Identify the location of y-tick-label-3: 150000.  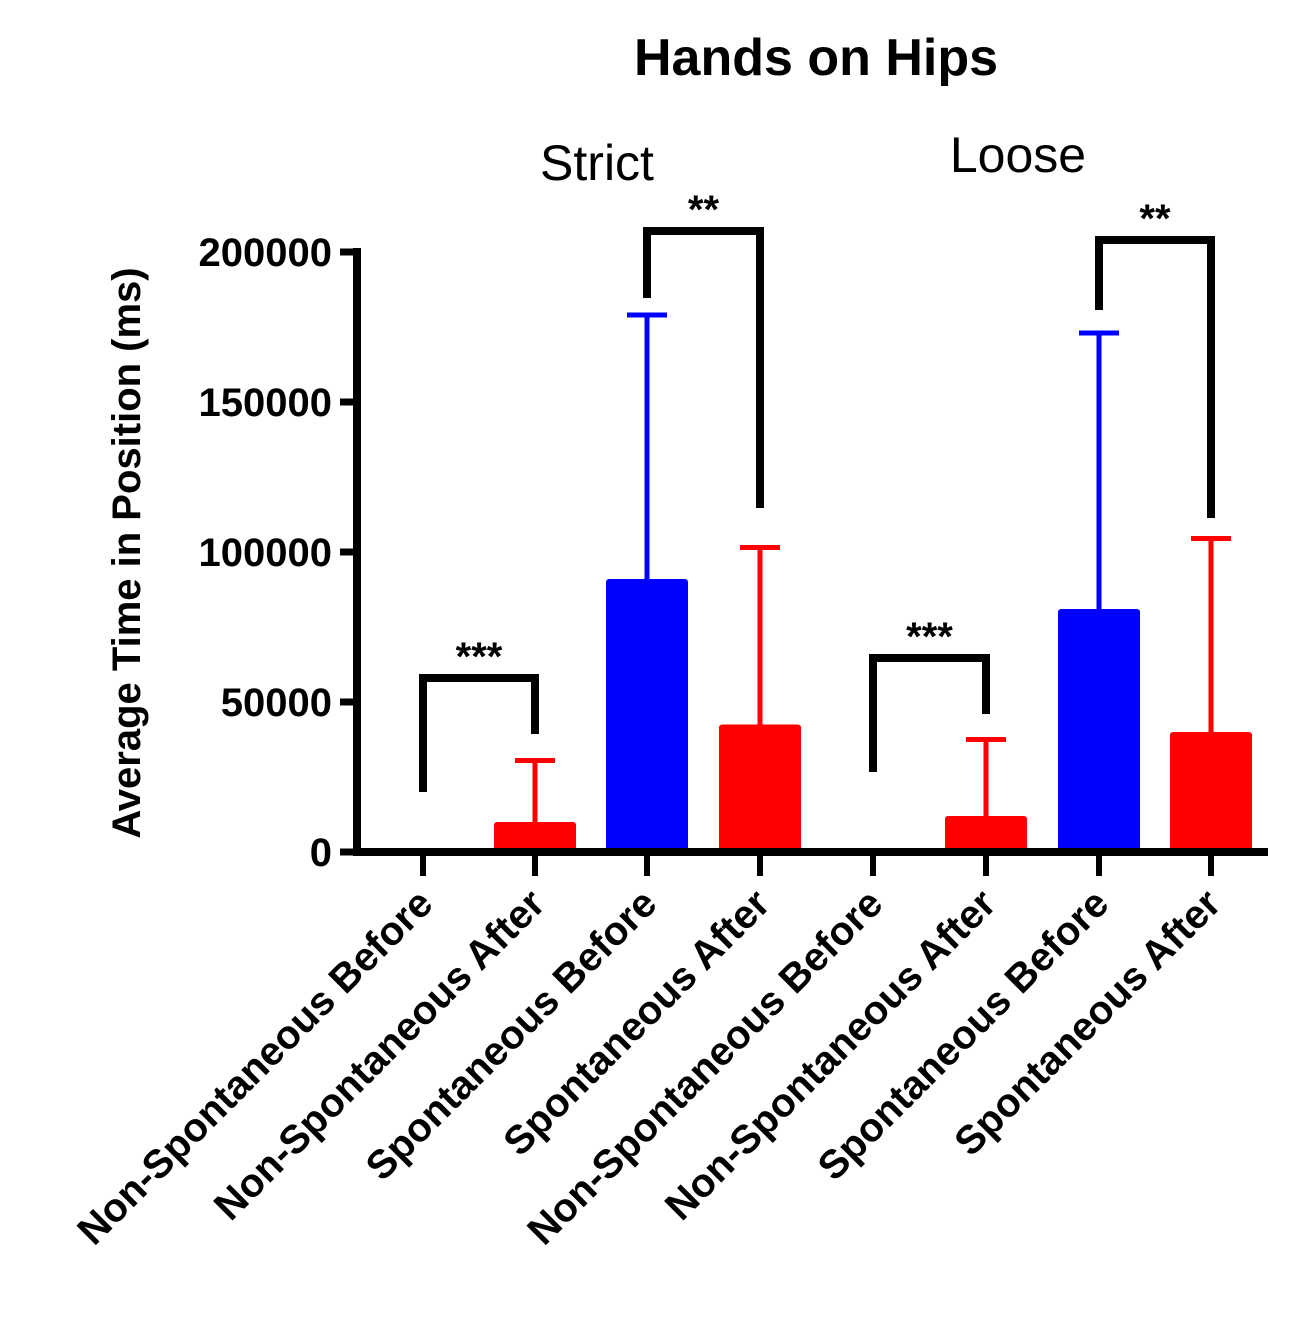
(265, 403).